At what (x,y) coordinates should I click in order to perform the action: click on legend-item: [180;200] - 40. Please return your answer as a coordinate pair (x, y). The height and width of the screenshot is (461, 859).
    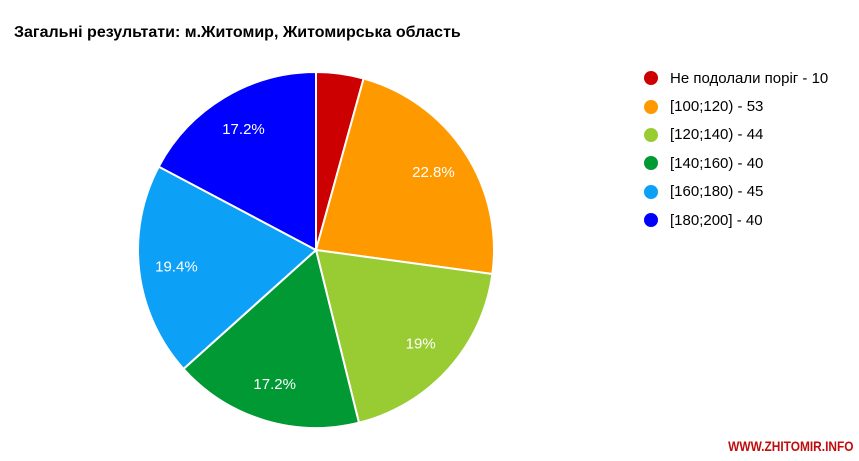
    Looking at the image, I should click on (736, 220).